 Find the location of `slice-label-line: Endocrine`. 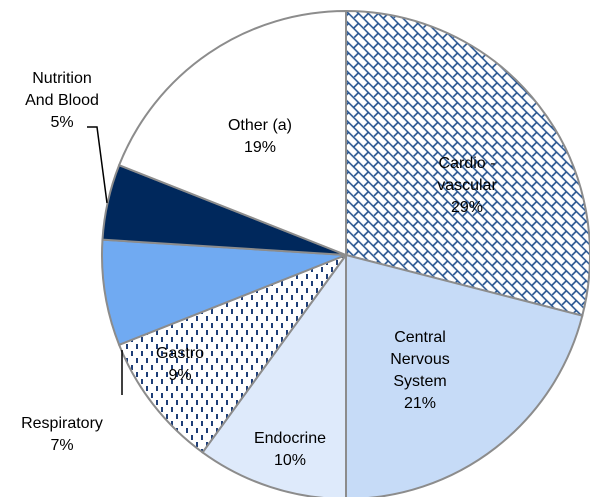

slice-label-line: Endocrine is located at coordinates (290, 438).